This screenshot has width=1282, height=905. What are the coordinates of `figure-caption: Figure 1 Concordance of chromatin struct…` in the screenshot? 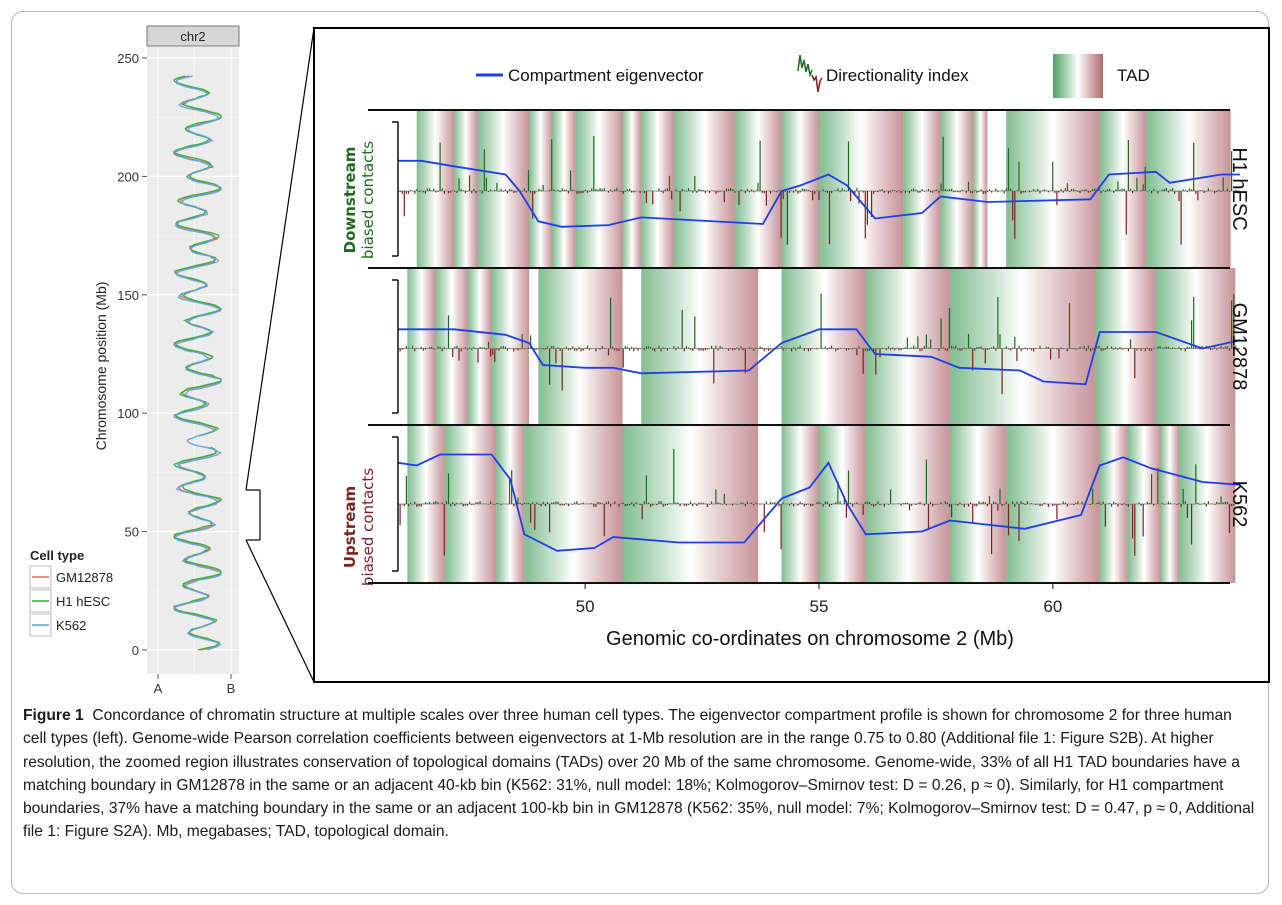 It's located at (640, 774).